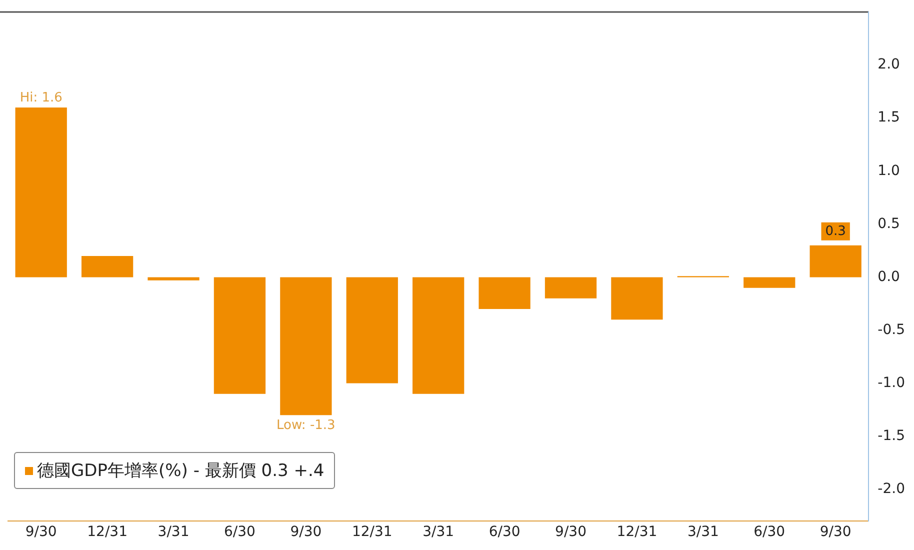 Image resolution: width=914 pixels, height=550 pixels. What do you see at coordinates (889, 276) in the screenshot?
I see `y-tick-label: 0.0` at bounding box center [889, 276].